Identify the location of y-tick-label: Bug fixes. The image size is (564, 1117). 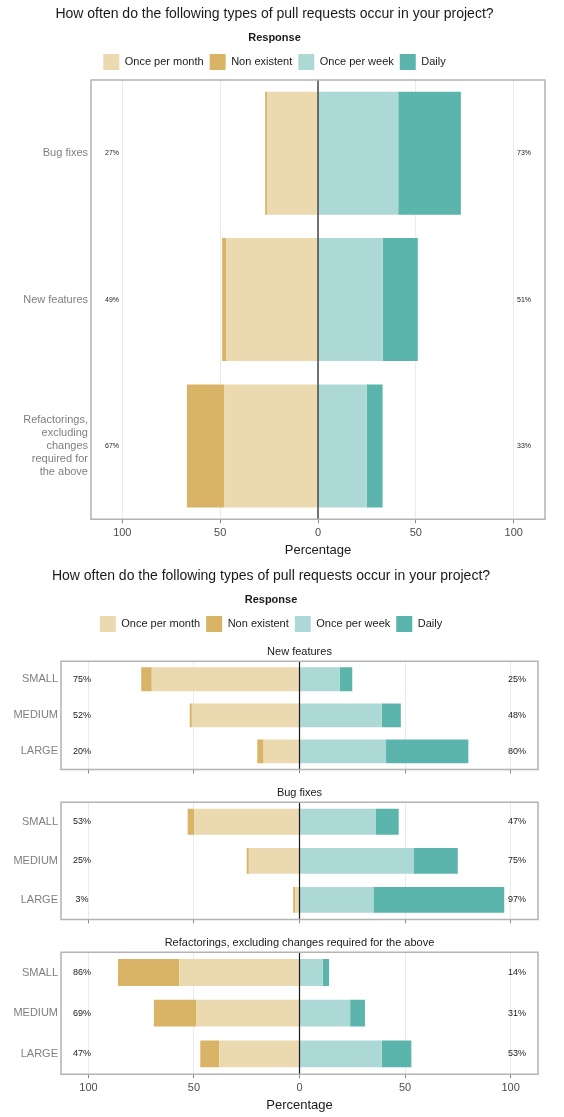
(65, 152).